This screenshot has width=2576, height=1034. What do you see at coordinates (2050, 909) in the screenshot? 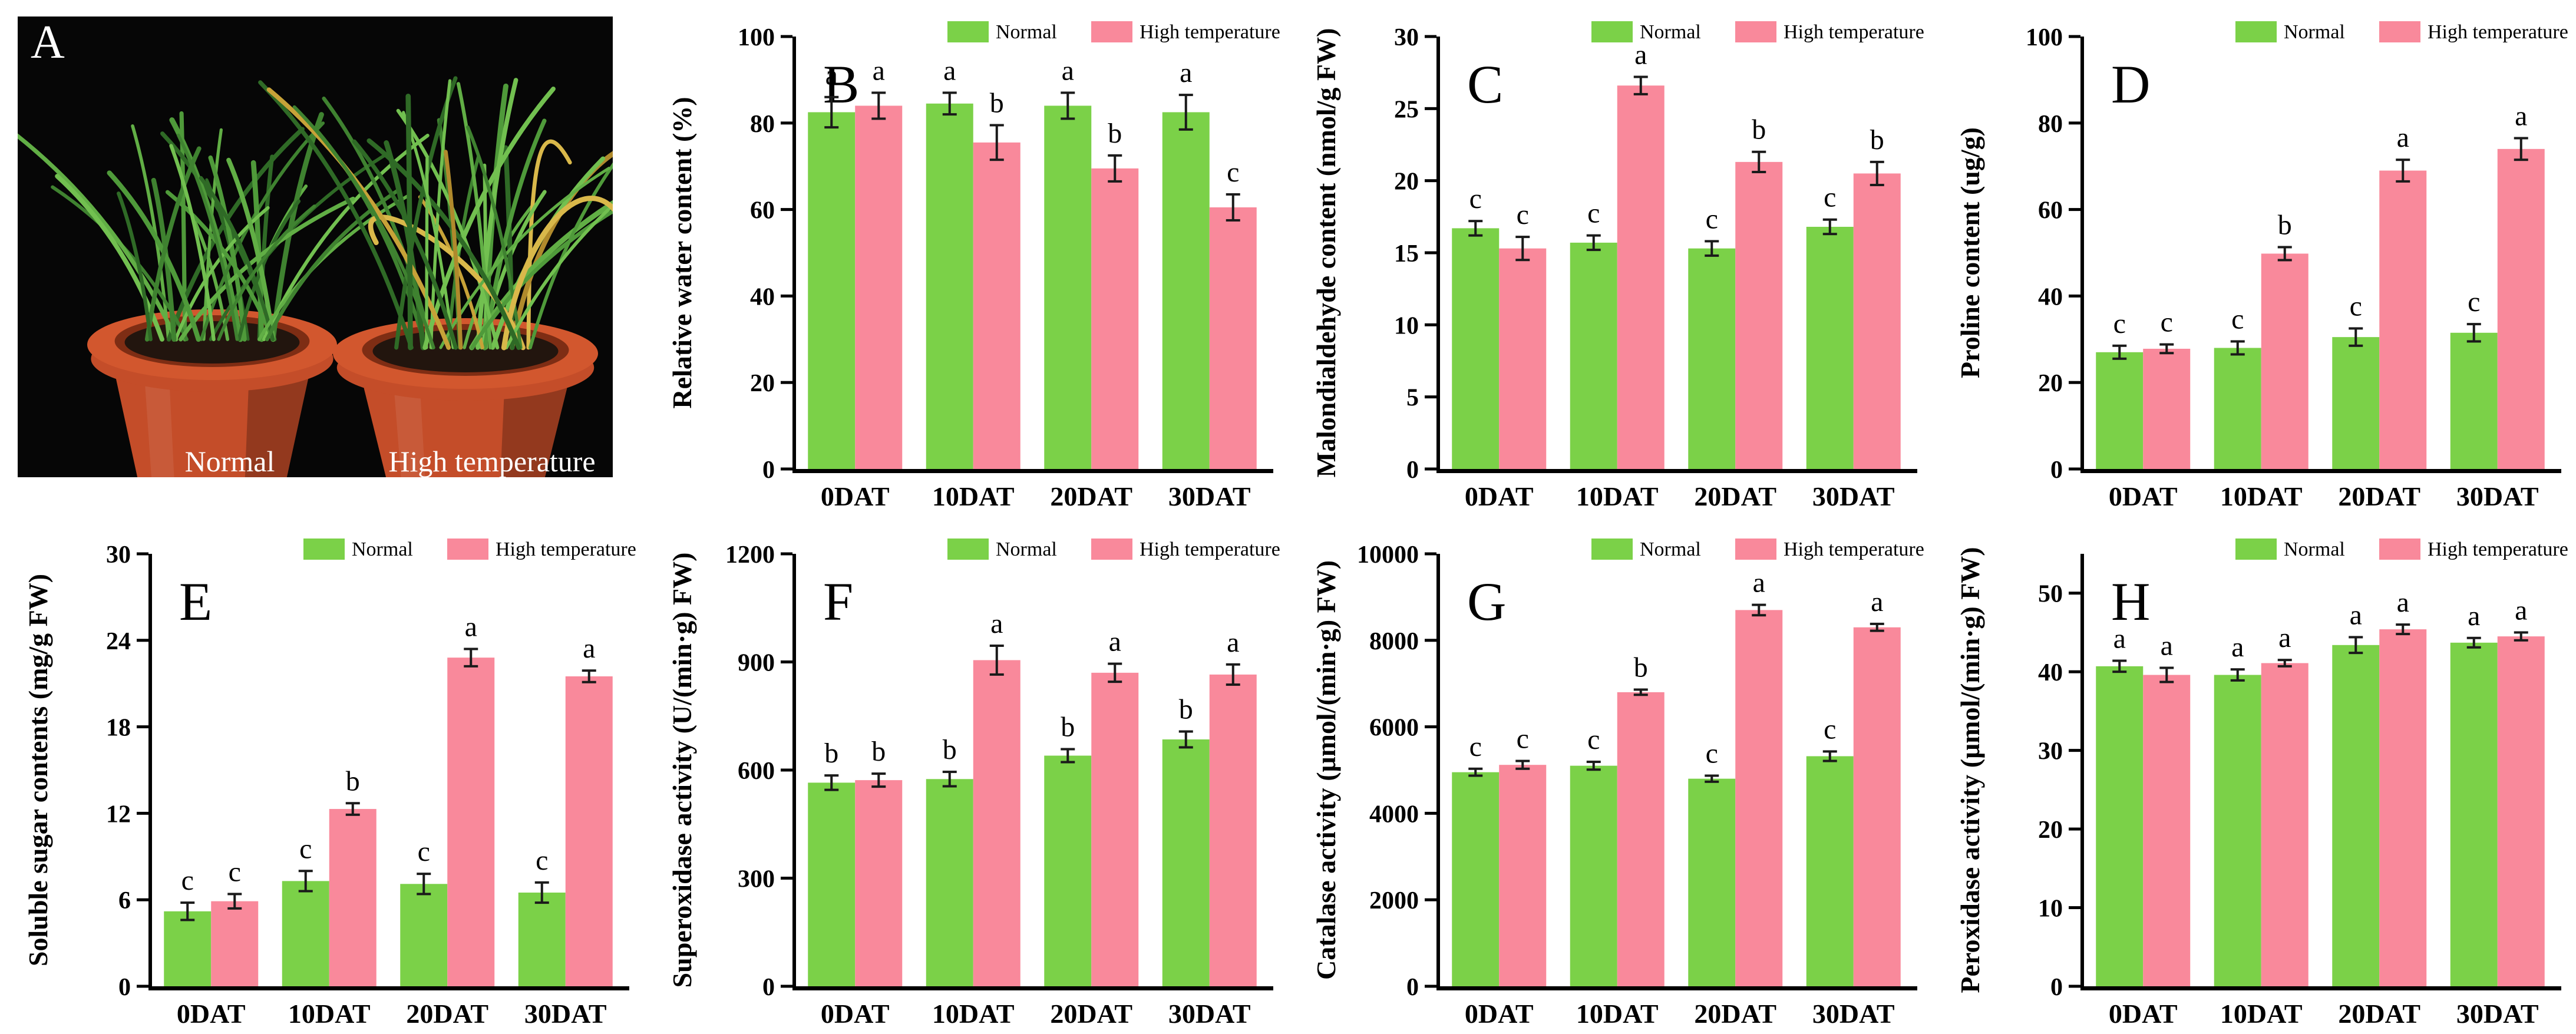
I see `y-tick-label: 10` at bounding box center [2050, 909].